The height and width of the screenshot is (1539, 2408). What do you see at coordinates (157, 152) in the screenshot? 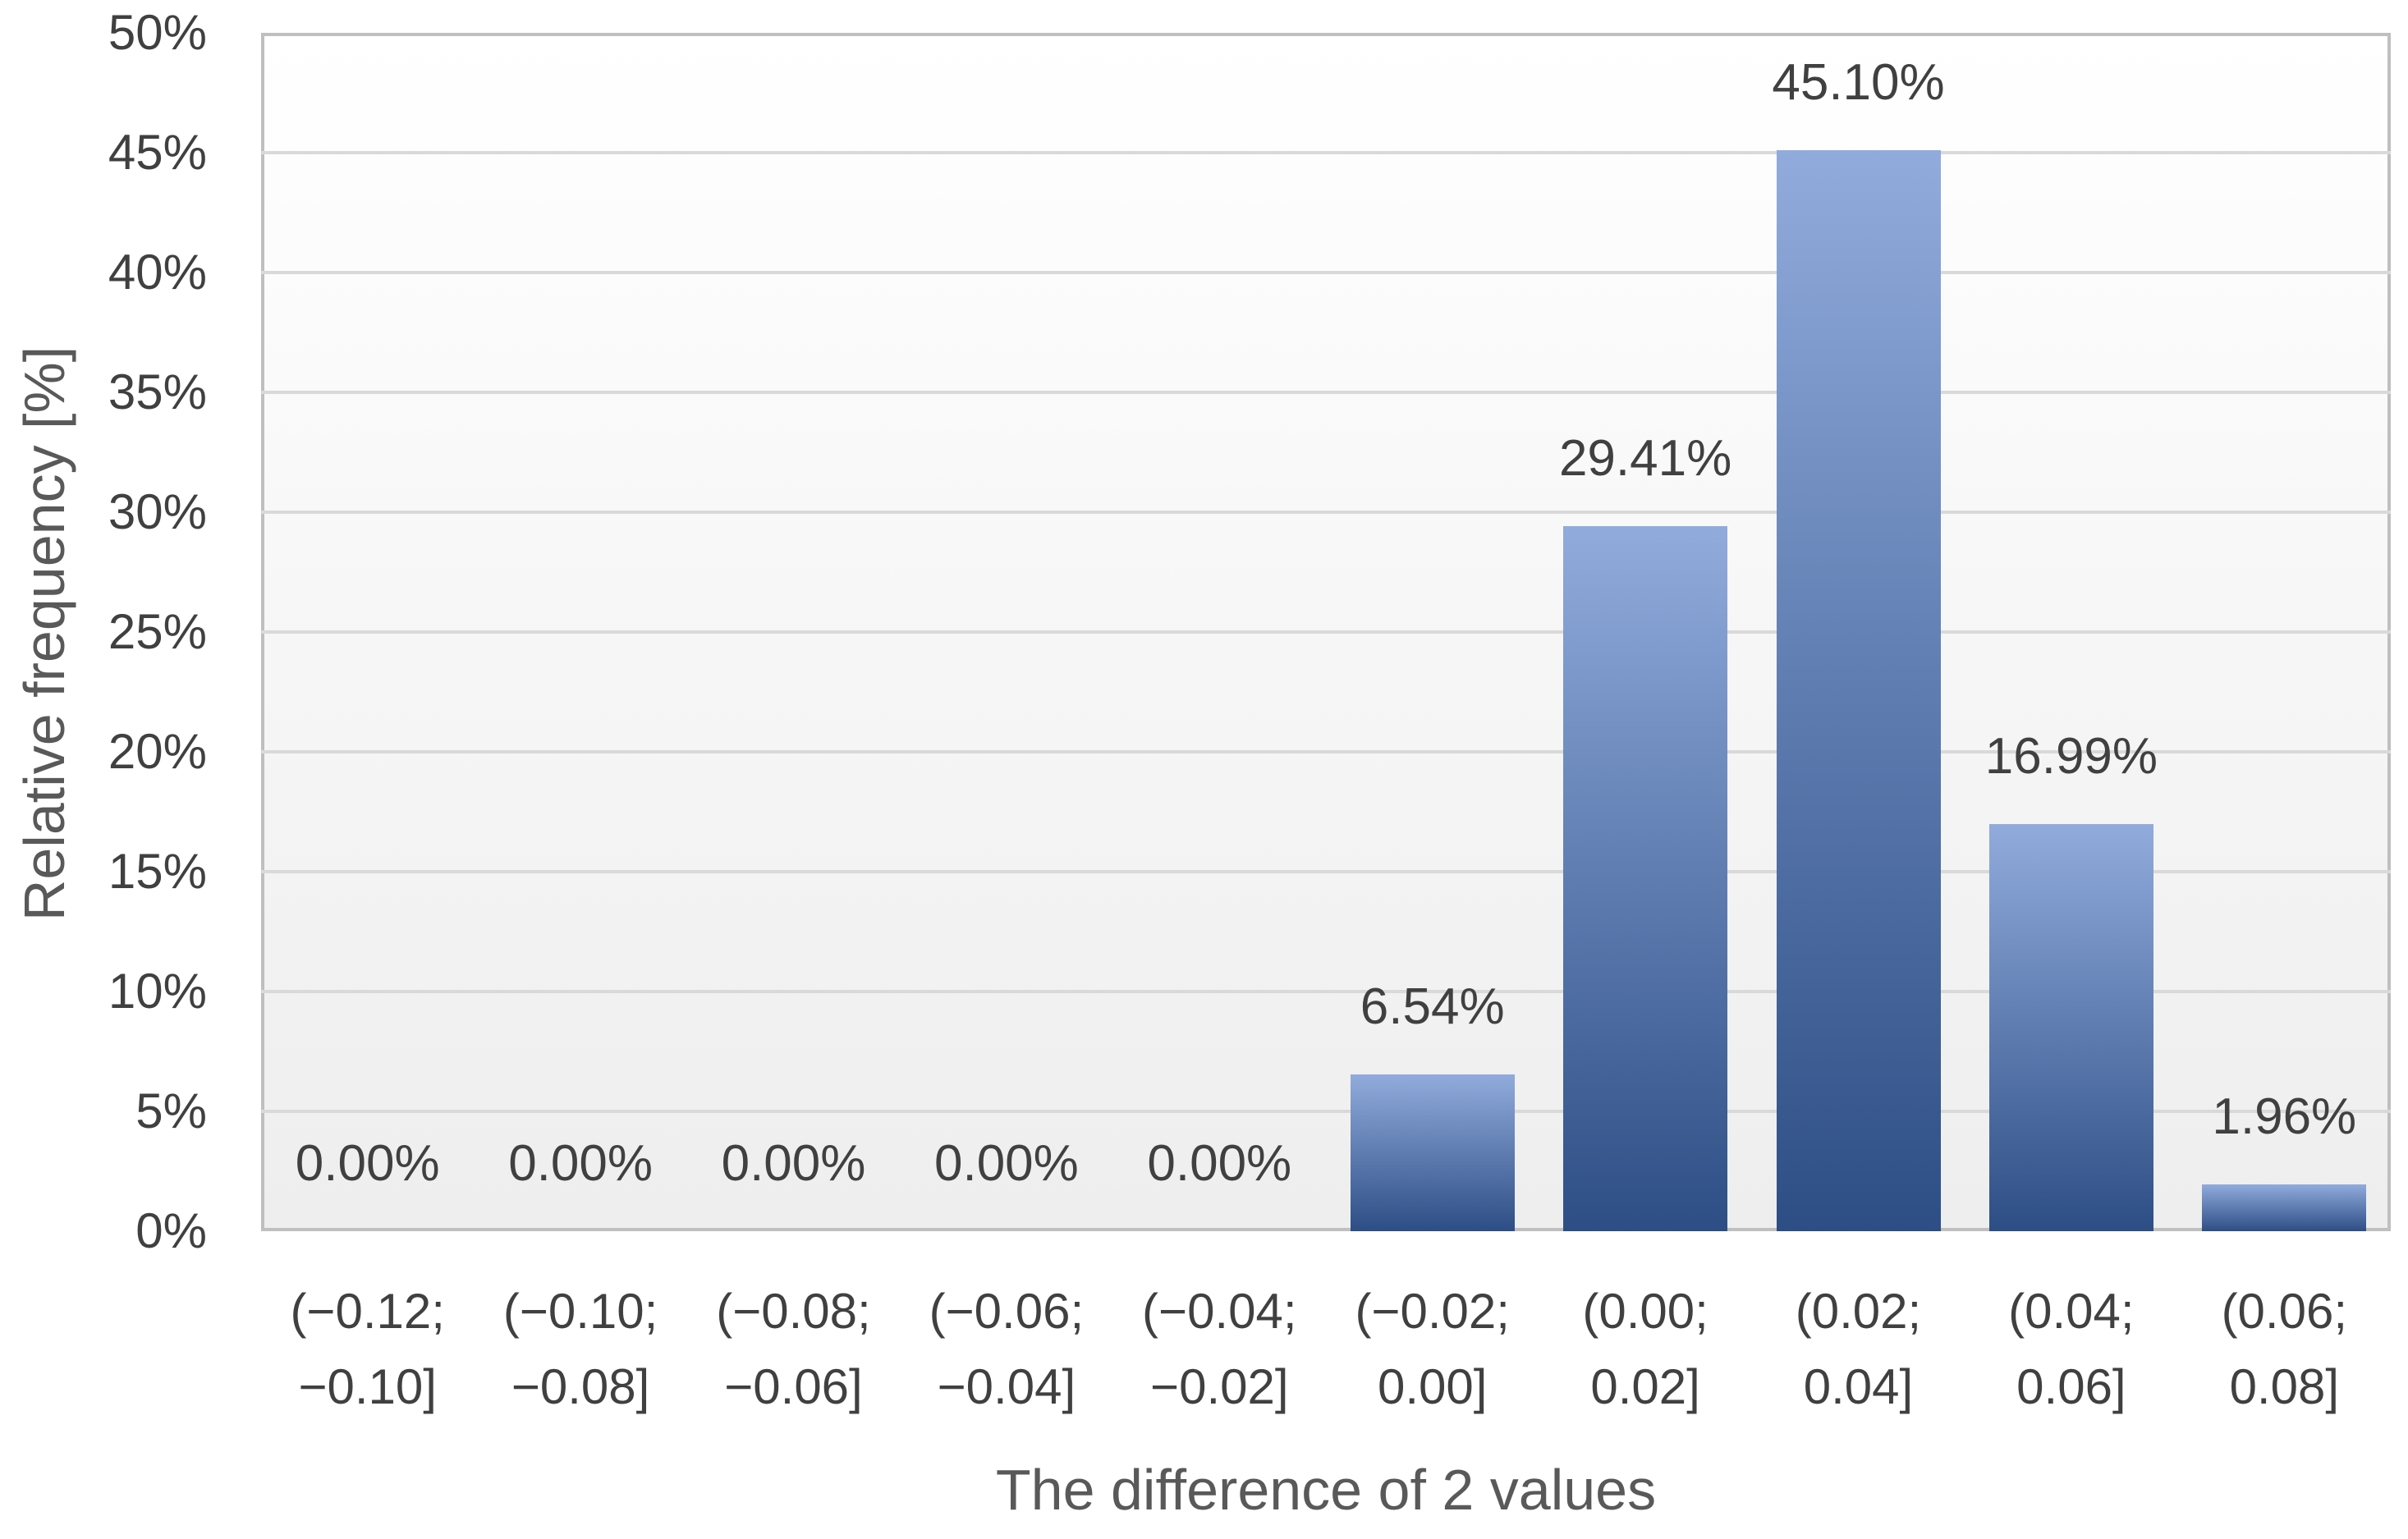
I see `y-tick-label-45%: 45%` at bounding box center [157, 152].